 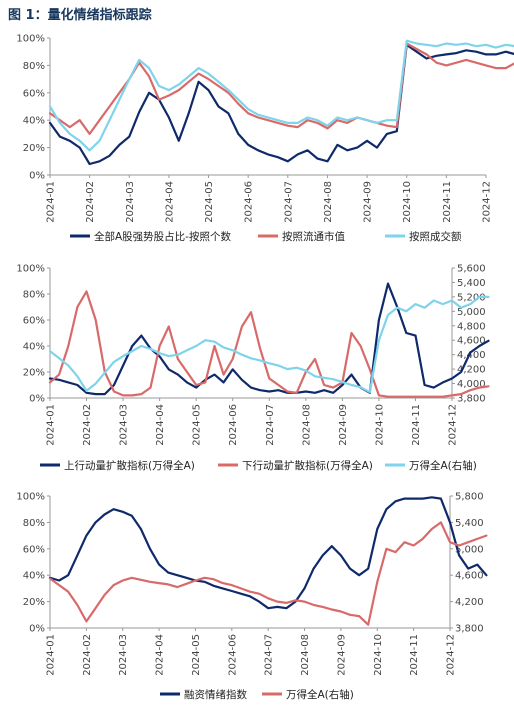 What do you see at coordinates (471, 326) in the screenshot?
I see `y2-tick-label: 4,800` at bounding box center [471, 326].